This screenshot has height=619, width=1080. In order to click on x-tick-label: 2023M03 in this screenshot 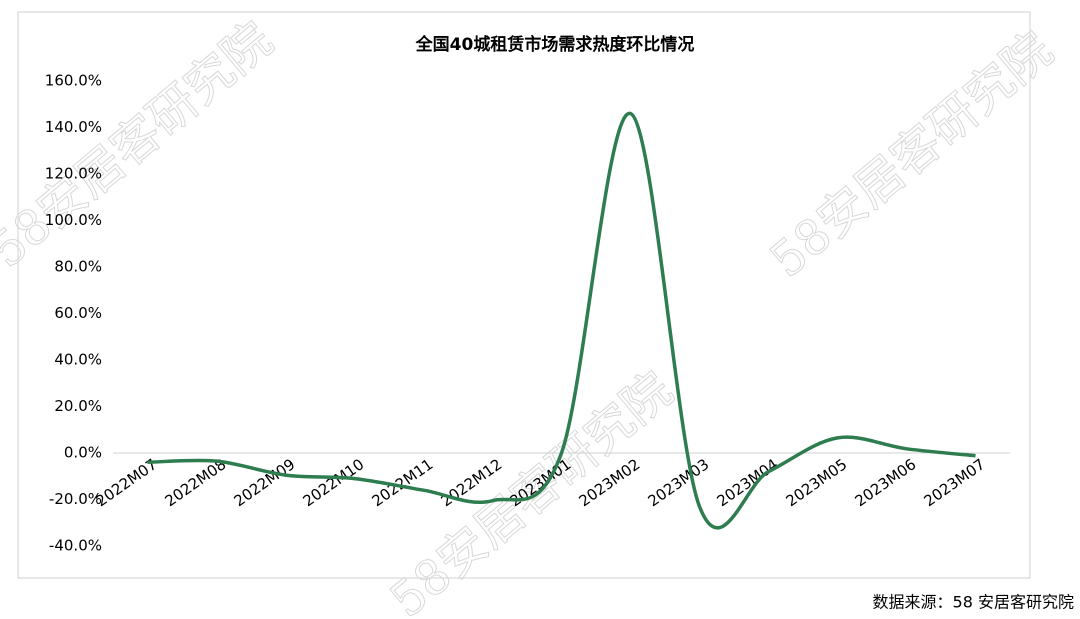, I will do `click(679, 482)`.